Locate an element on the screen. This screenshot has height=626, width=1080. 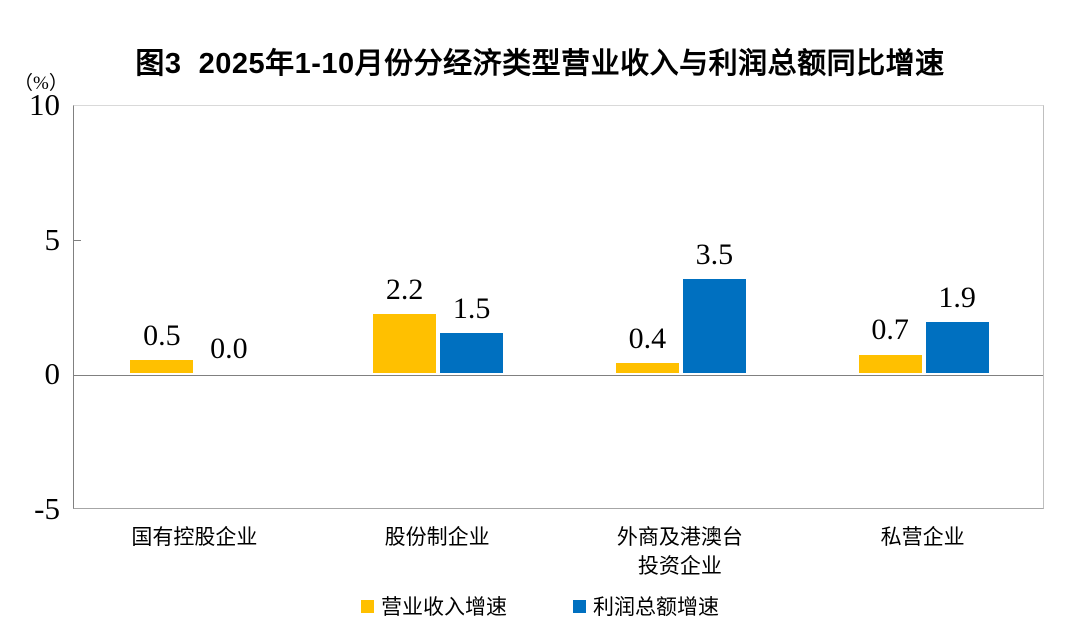
chart-legend: 营业收入增速 利润总额增速 is located at coordinates (540, 606).